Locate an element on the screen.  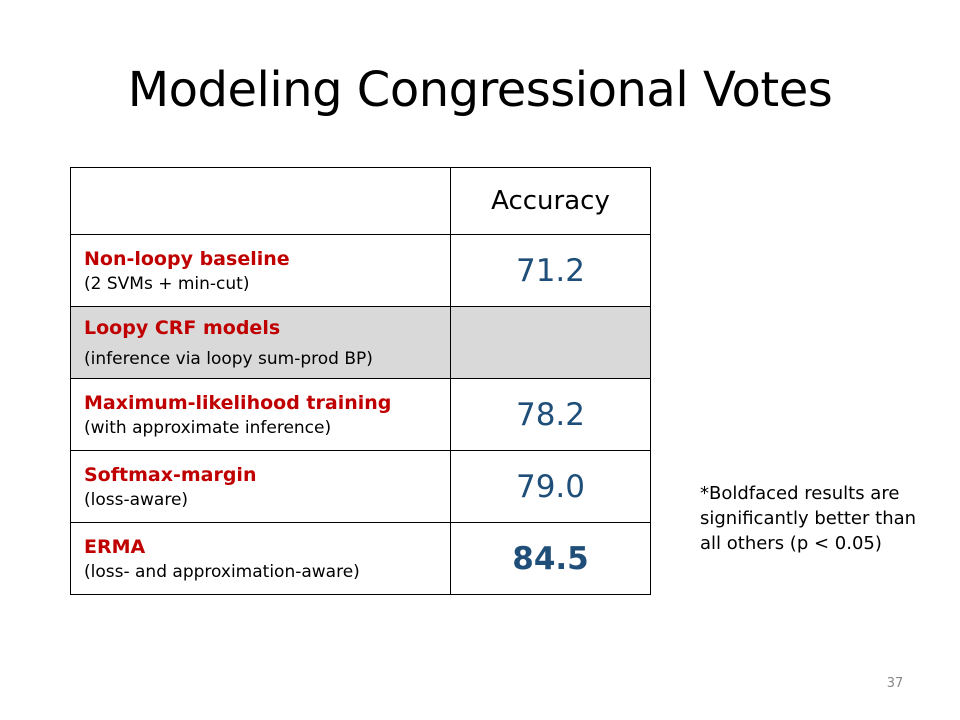
table-row-softmax-margin: Softmax-margin (loss-aware) 79.0 is located at coordinates (360, 486).